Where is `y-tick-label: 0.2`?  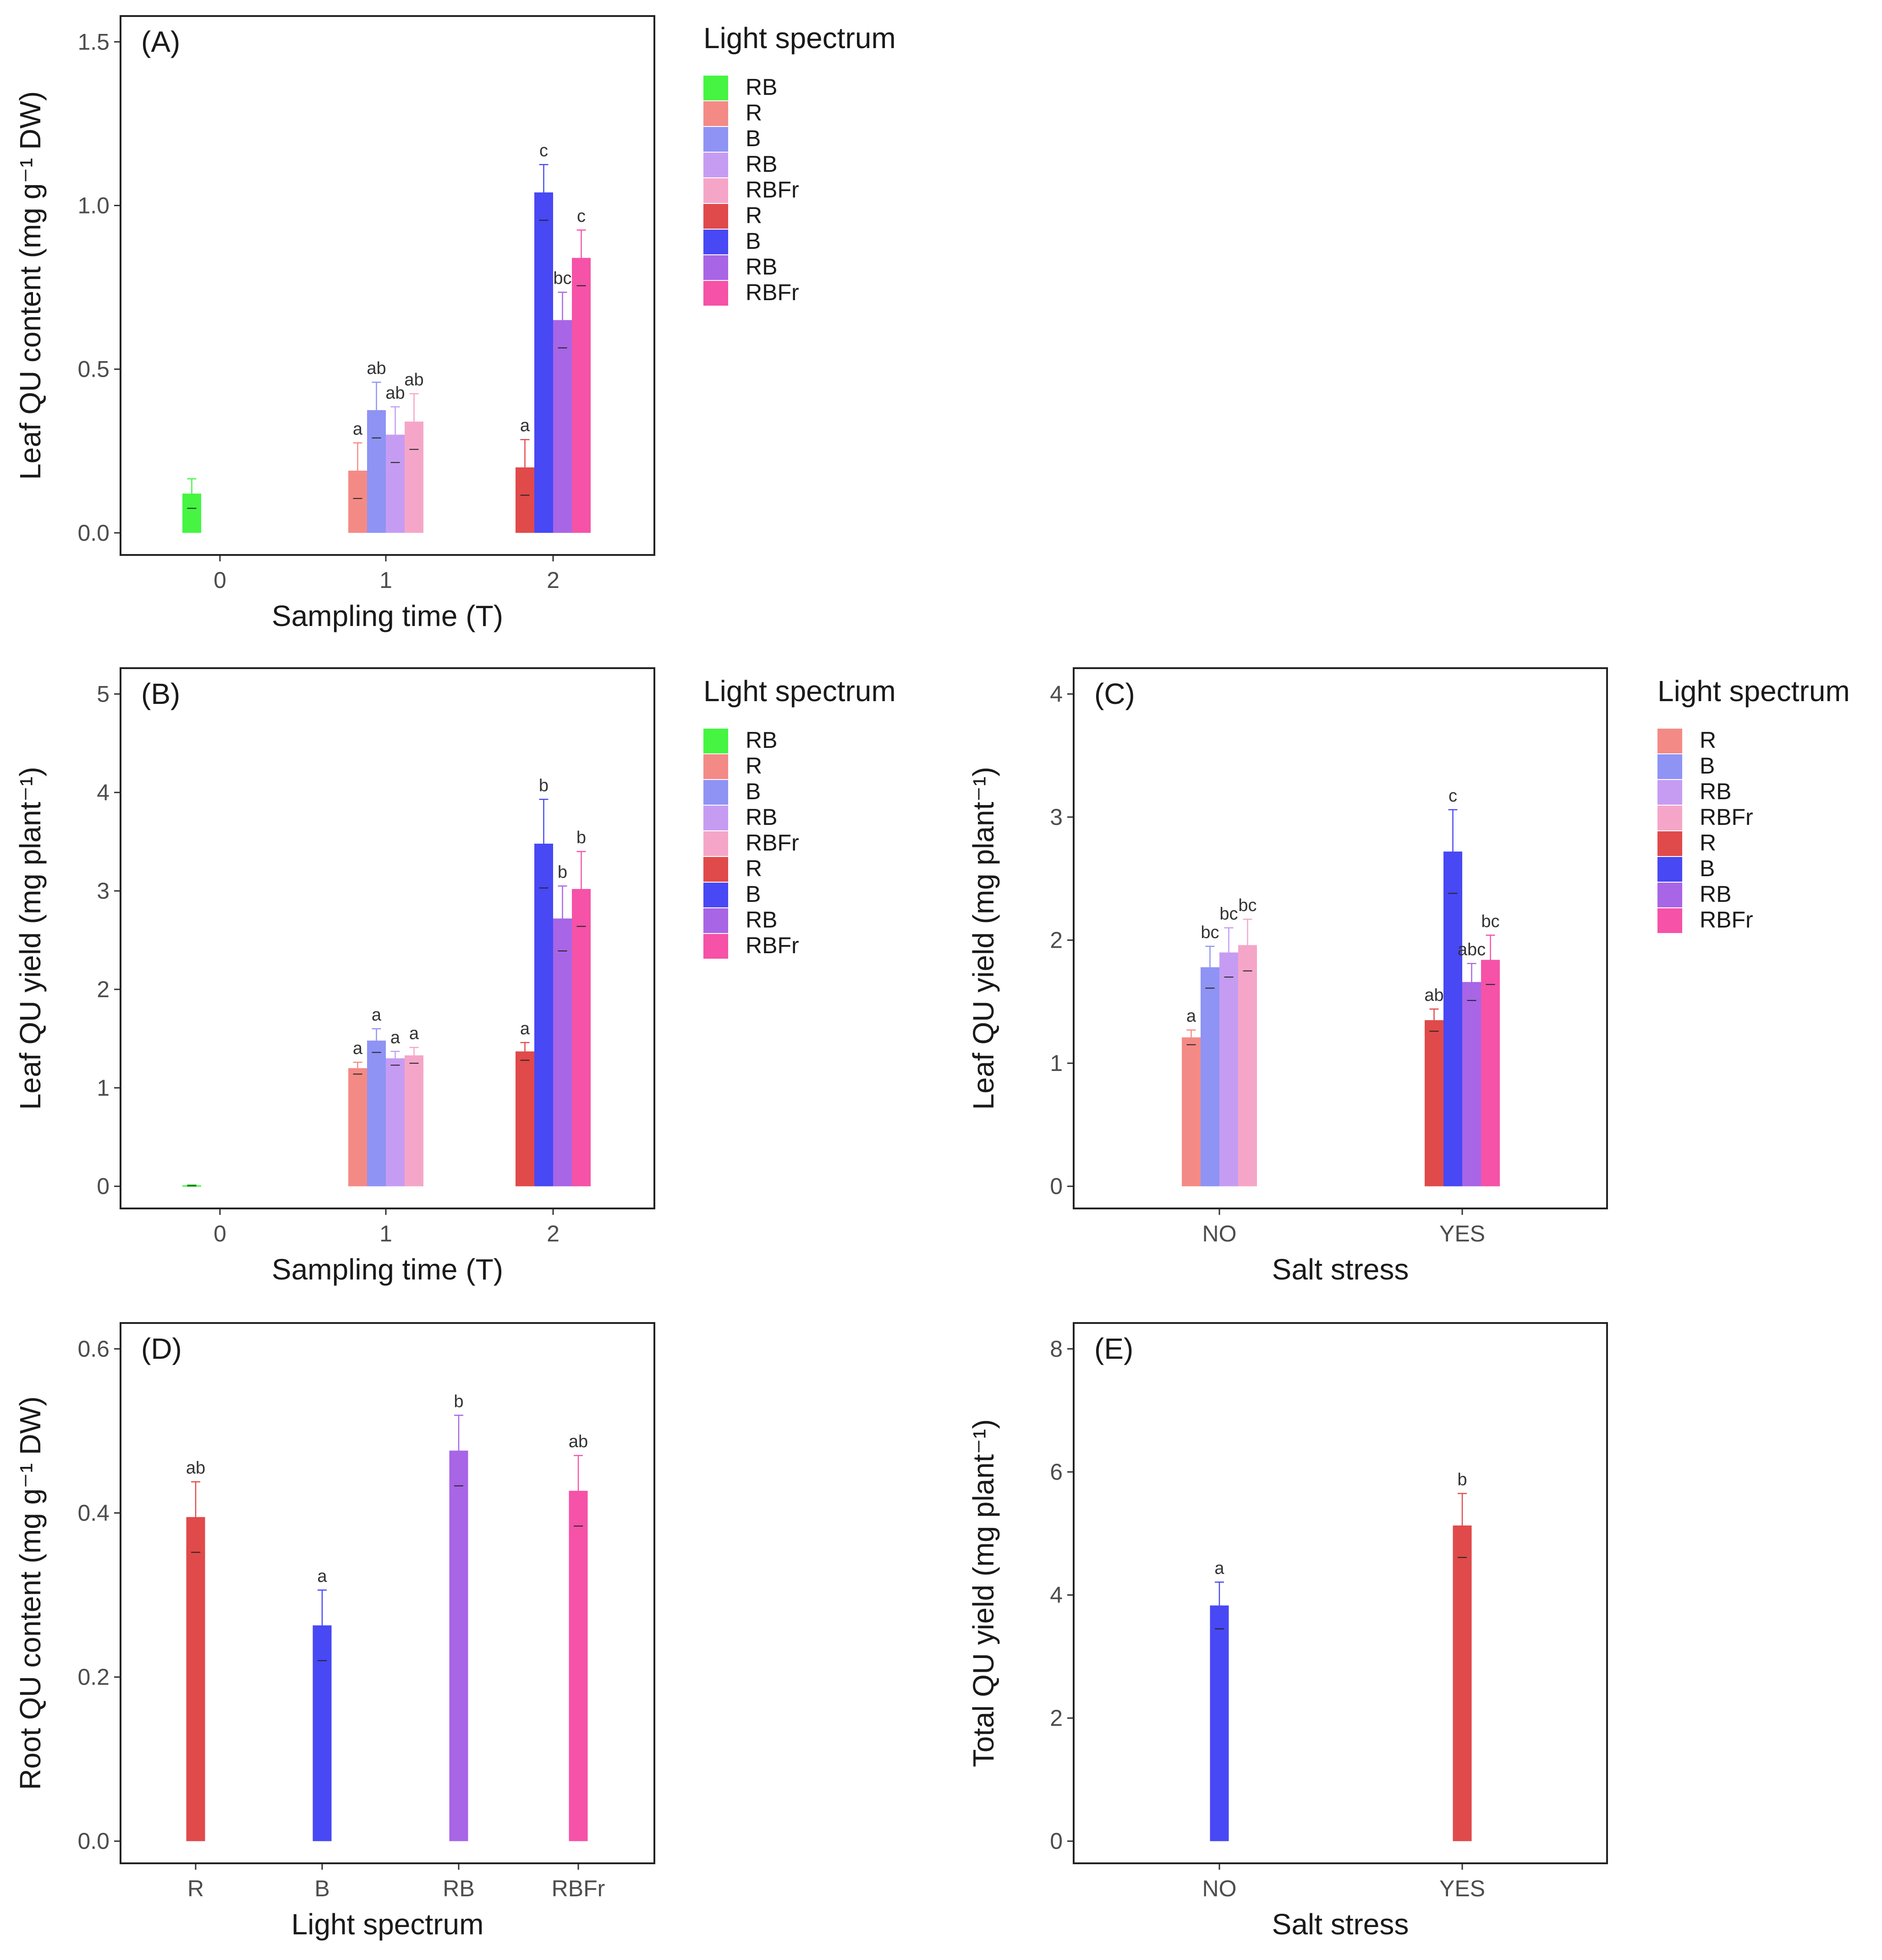 y-tick-label: 0.2 is located at coordinates (93, 1677).